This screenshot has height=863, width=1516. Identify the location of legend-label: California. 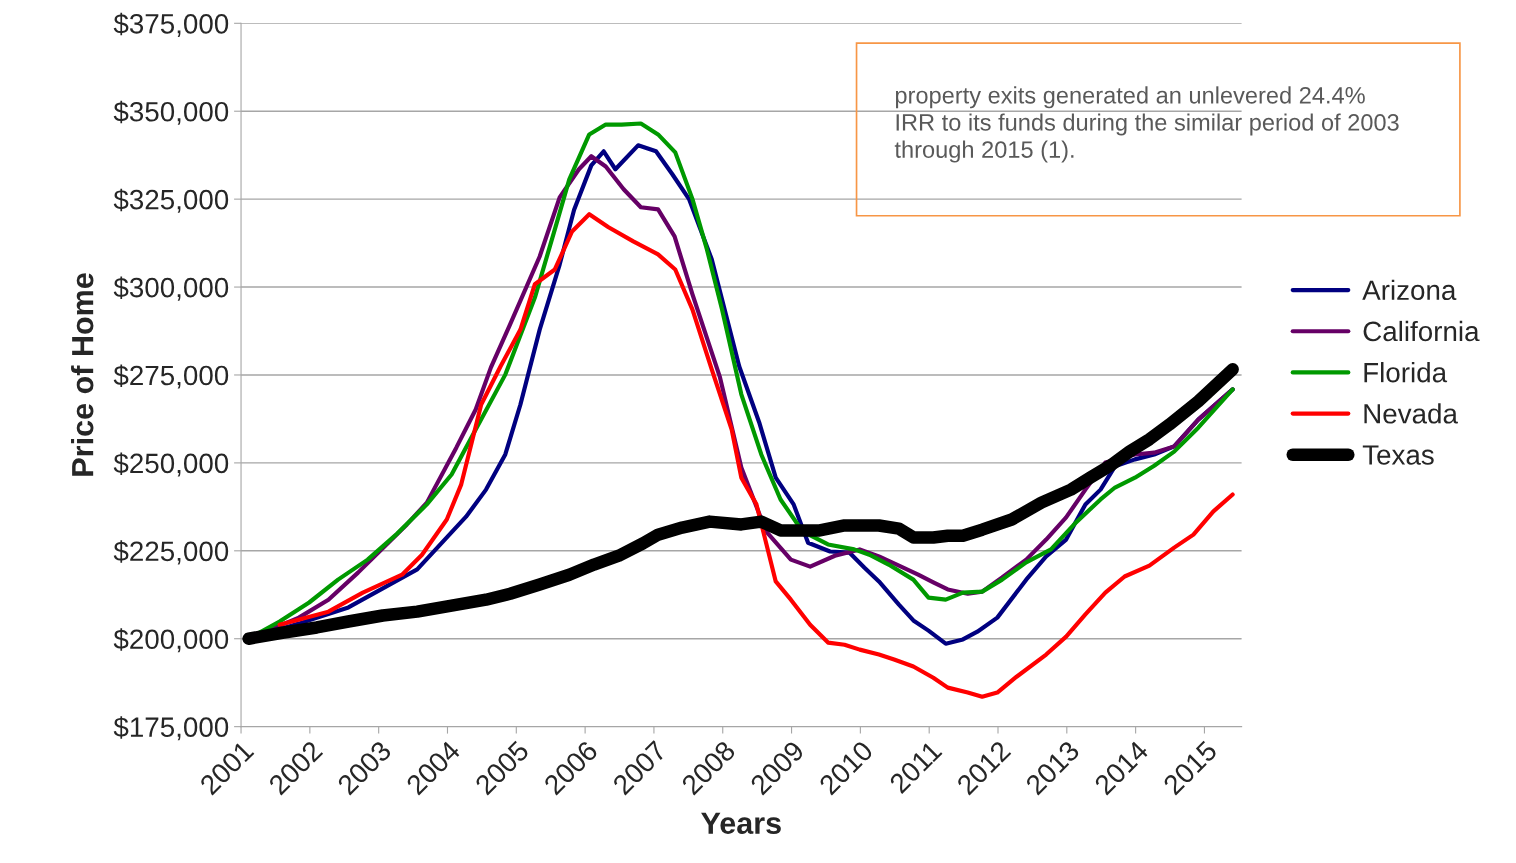
(1421, 331).